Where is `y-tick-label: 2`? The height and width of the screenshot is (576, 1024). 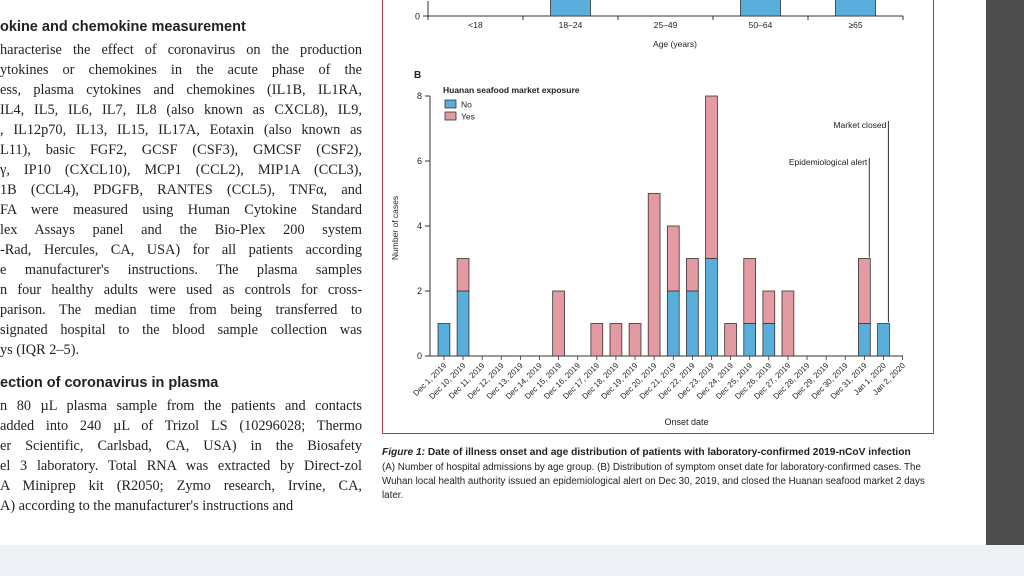 y-tick-label: 2 is located at coordinates (419, 291).